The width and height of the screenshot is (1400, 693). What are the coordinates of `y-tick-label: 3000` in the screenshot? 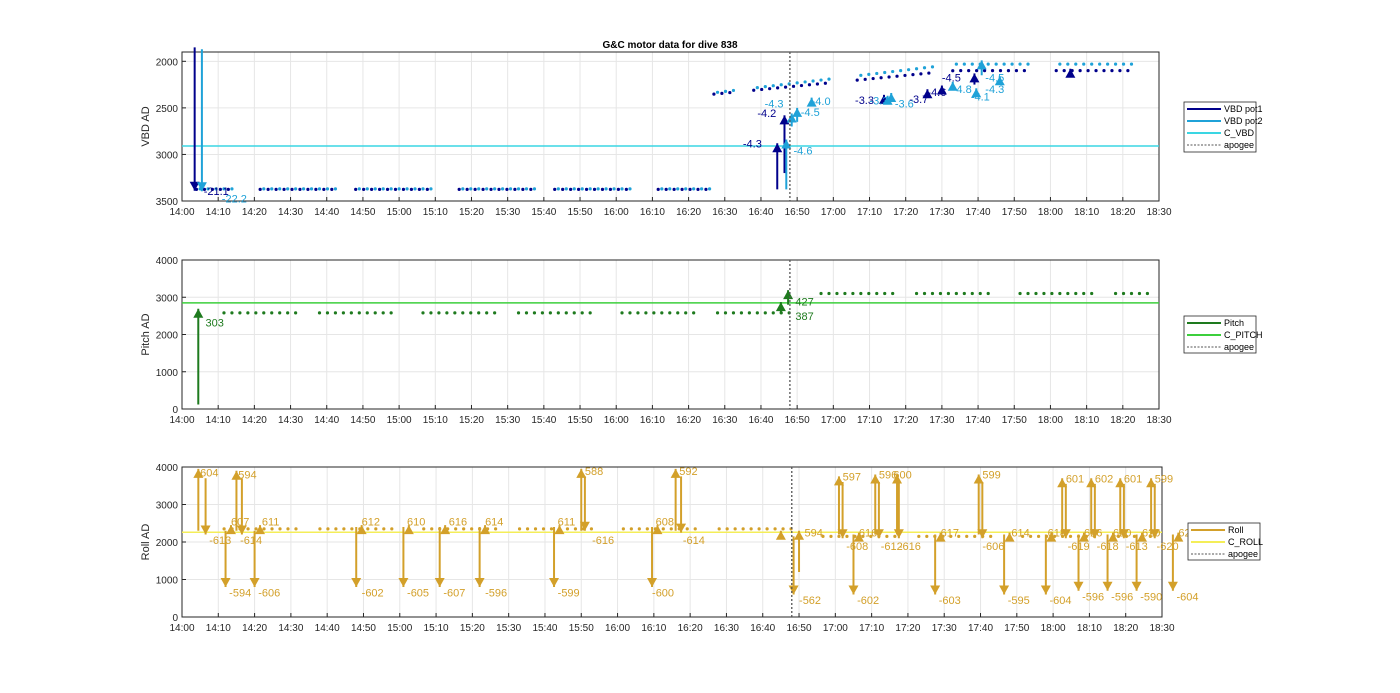 It's located at (167, 155).